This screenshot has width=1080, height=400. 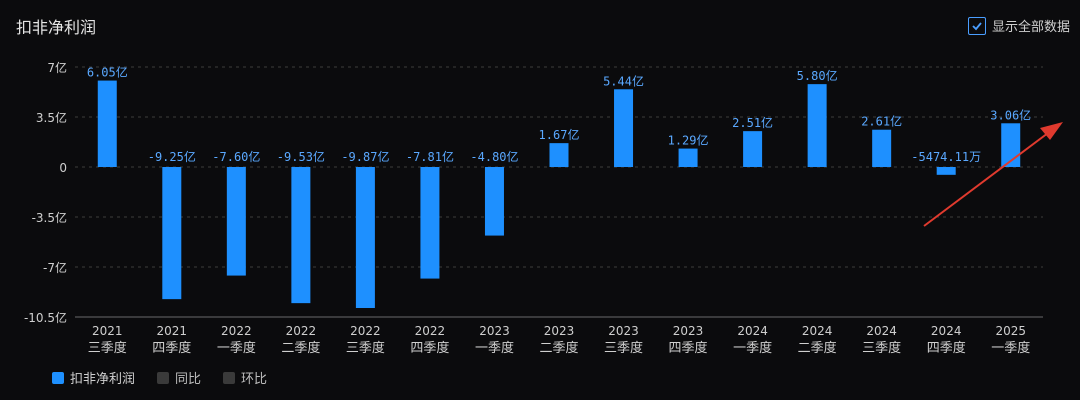 I want to click on legend-item-deducted-net-profit: 扣非净利润, so click(x=93, y=377).